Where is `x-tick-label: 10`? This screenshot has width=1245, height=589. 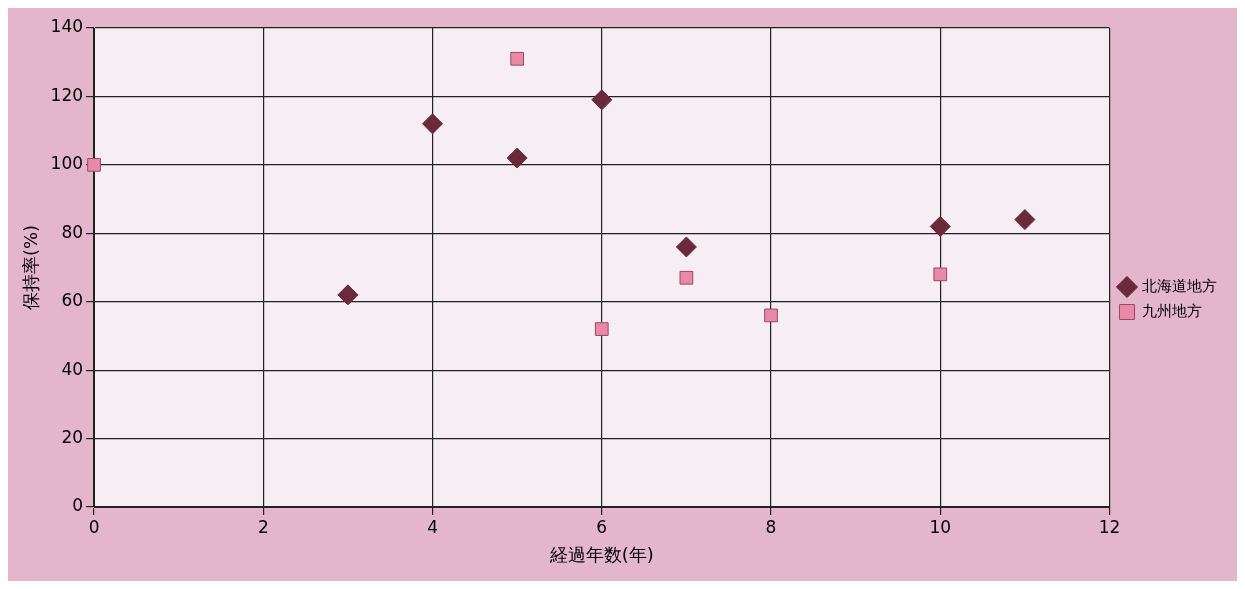 x-tick-label: 10 is located at coordinates (940, 526).